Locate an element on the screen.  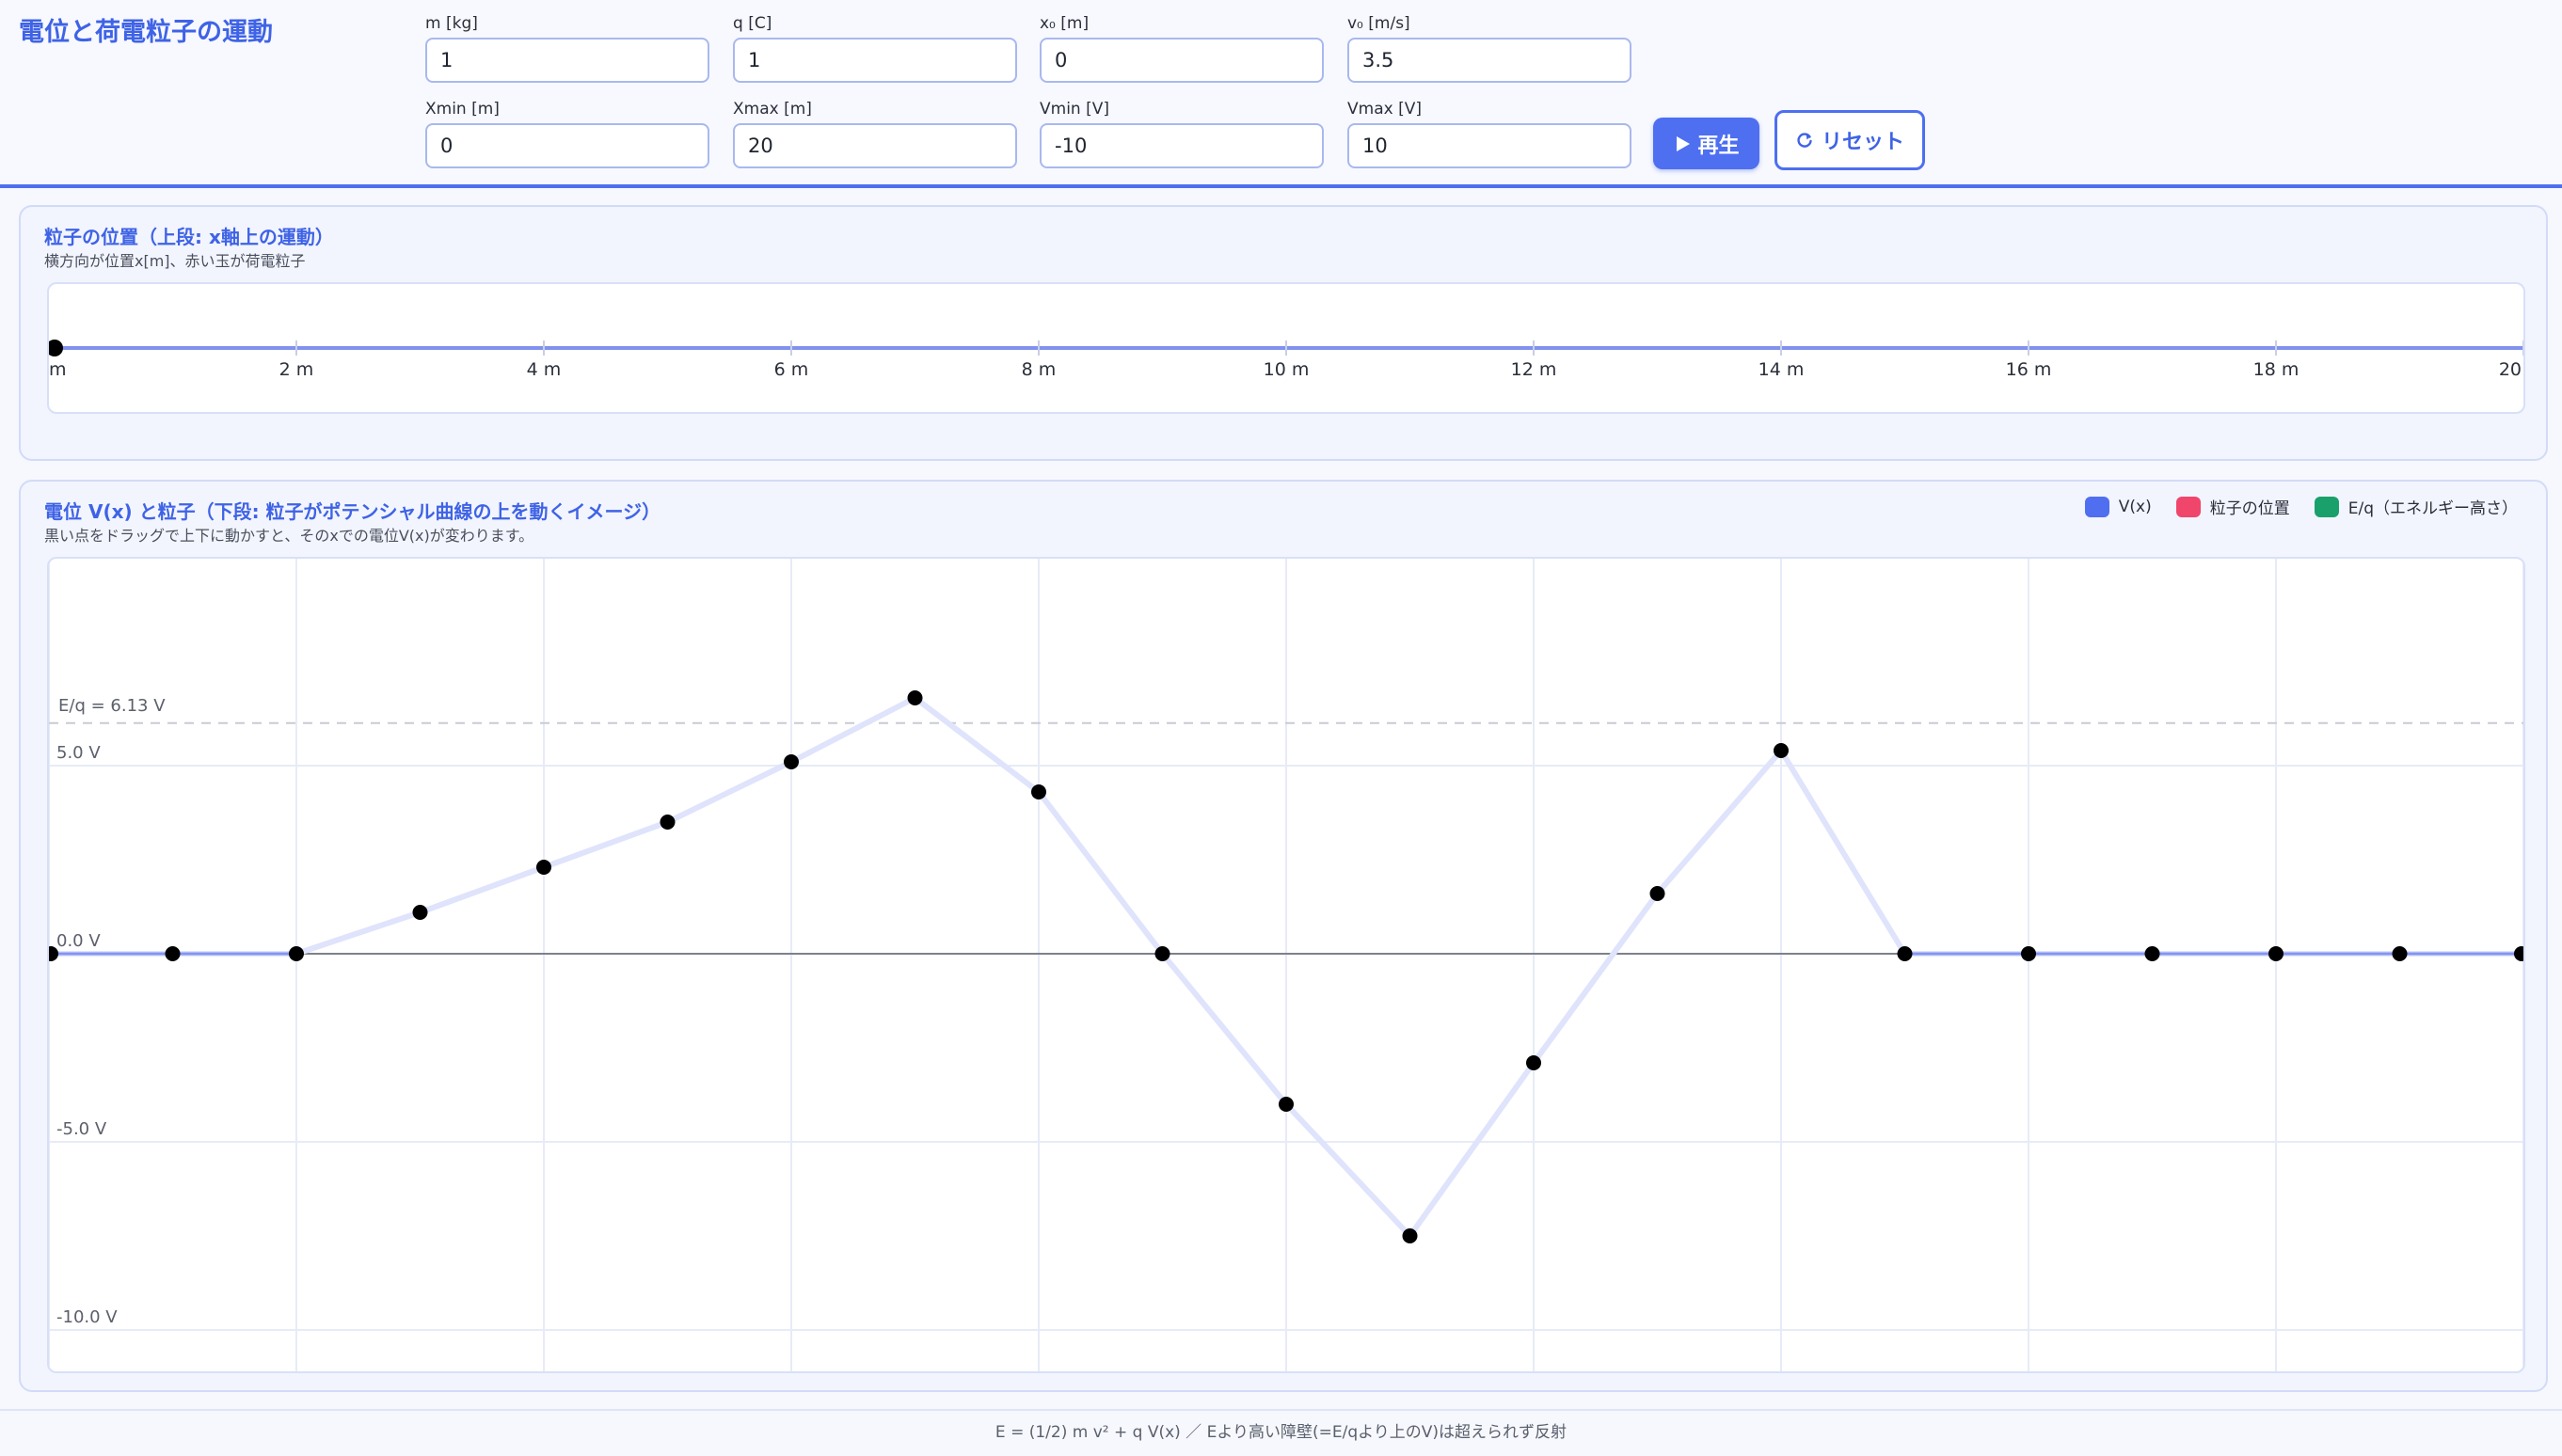
reset-icon is located at coordinates (1804, 140).